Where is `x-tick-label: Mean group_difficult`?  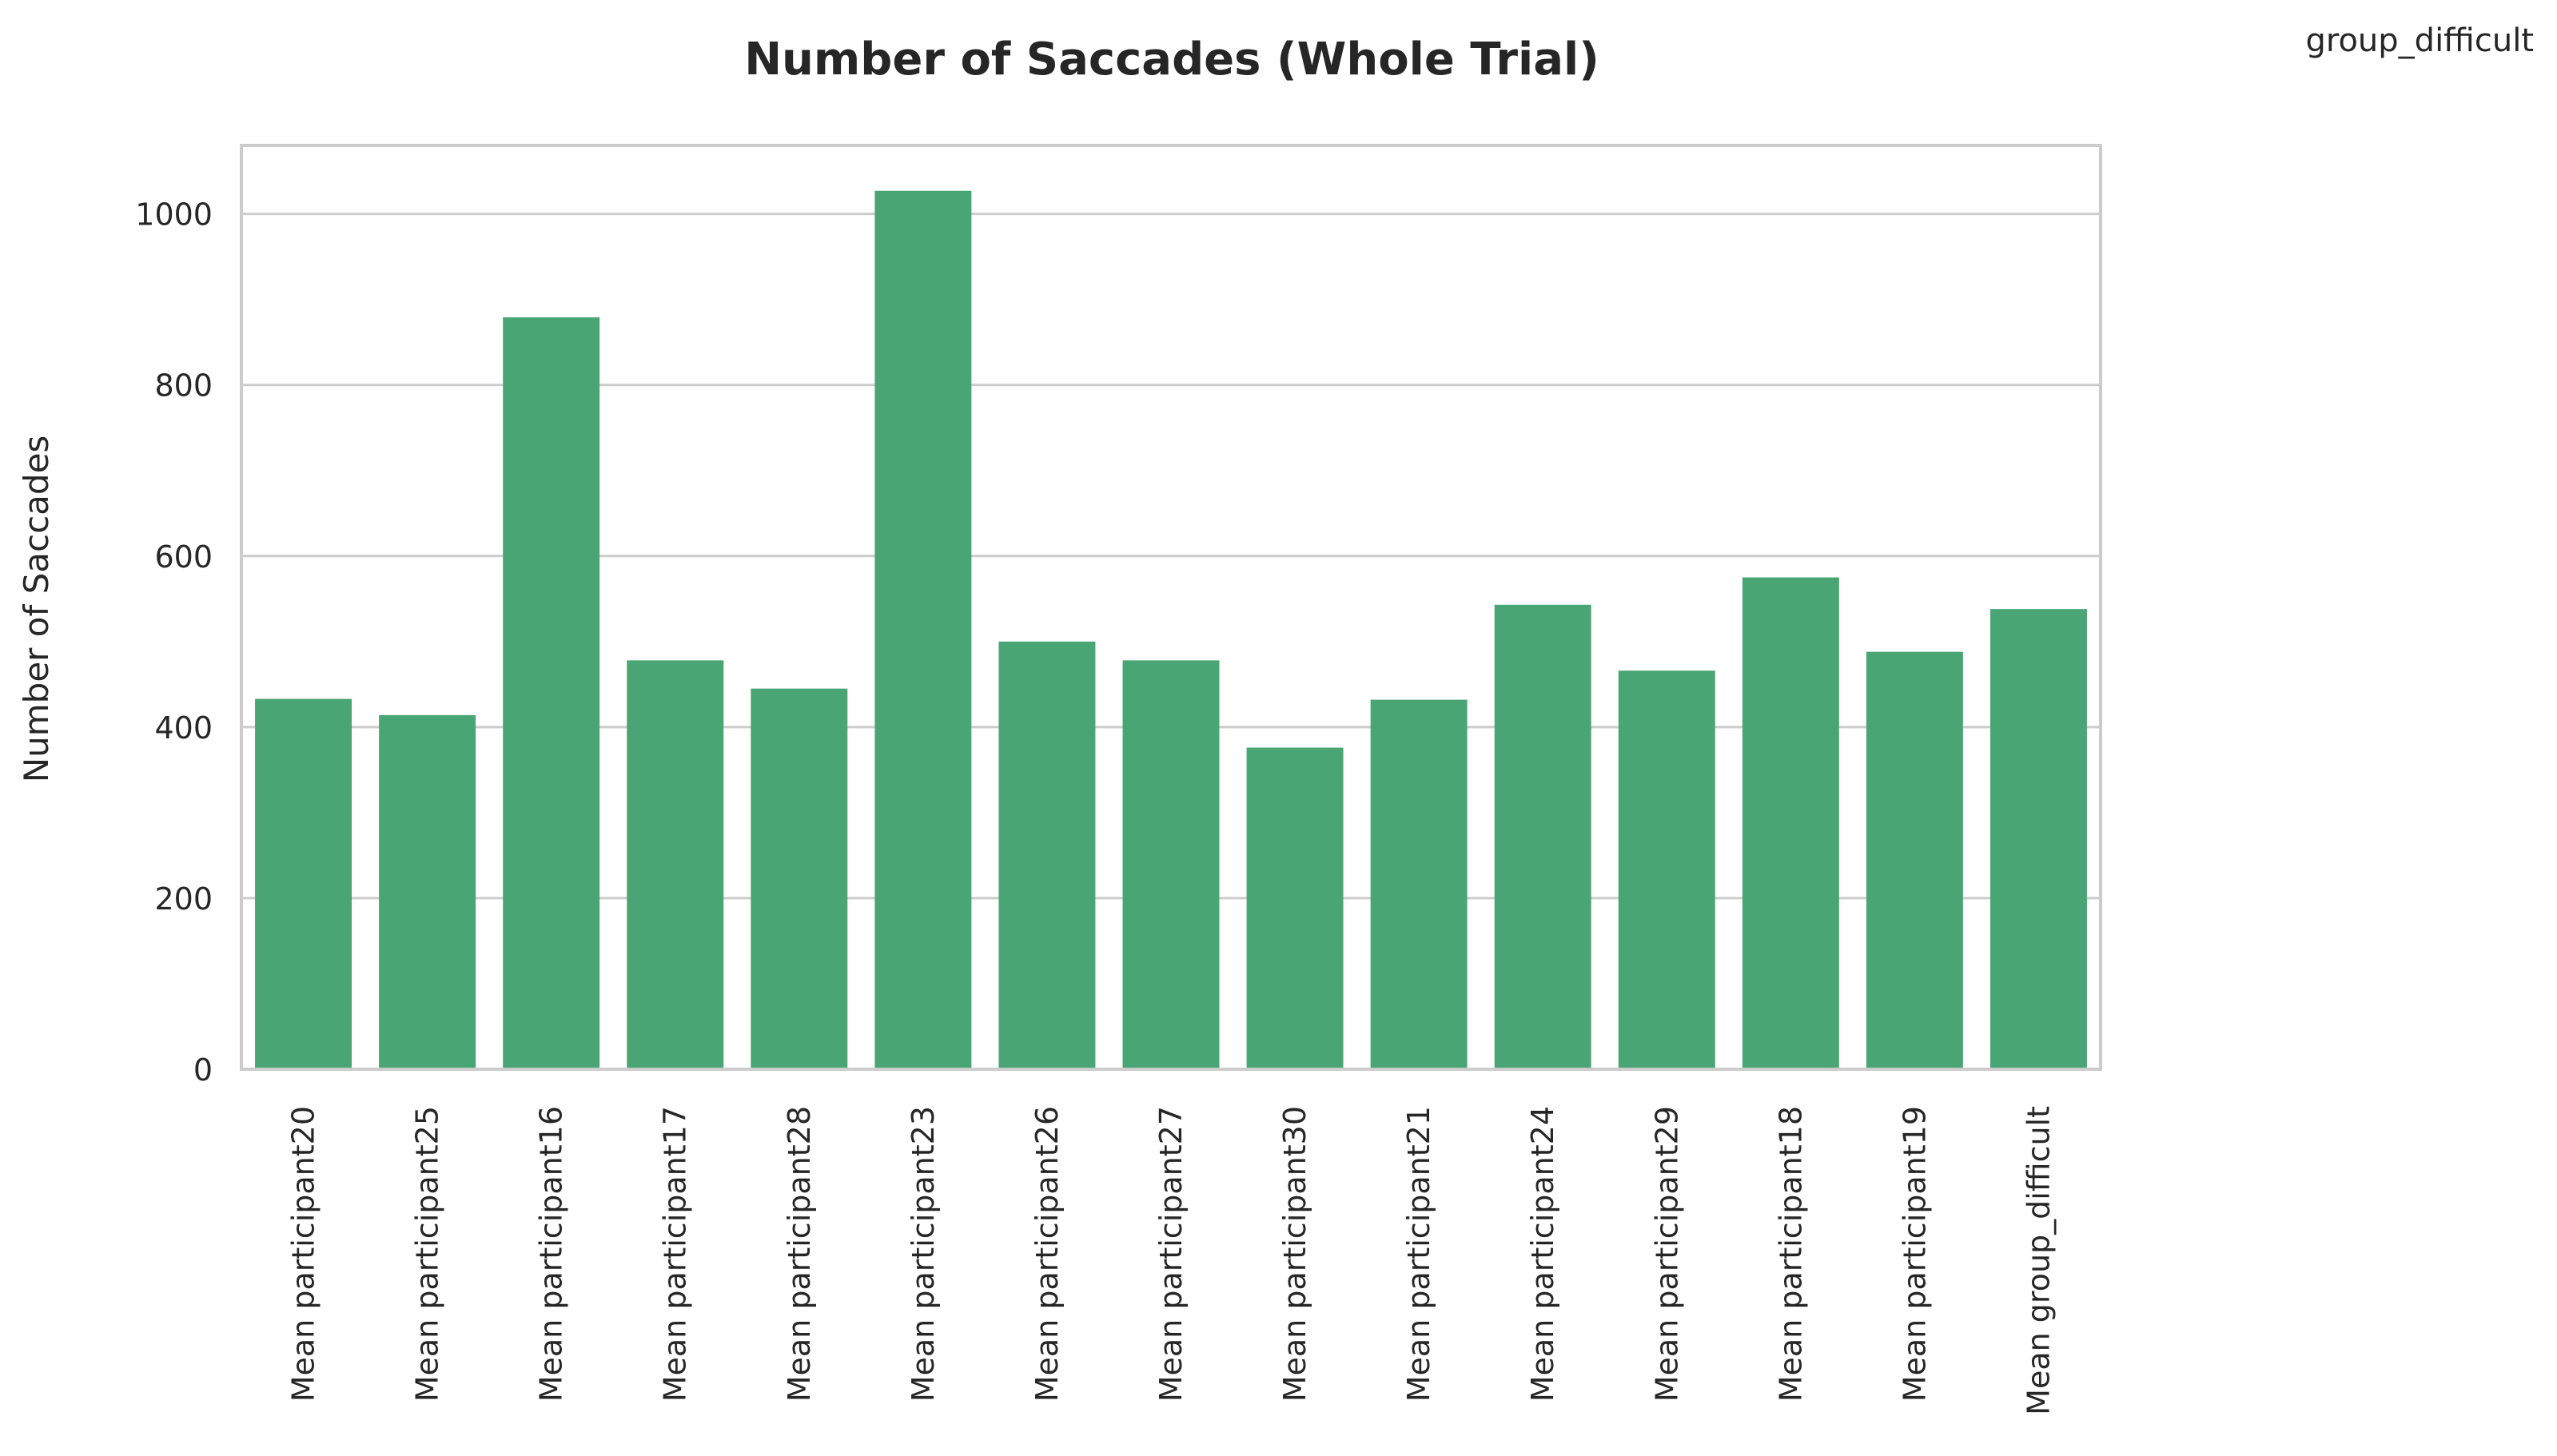 x-tick-label: Mean group_difficult is located at coordinates (2038, 1260).